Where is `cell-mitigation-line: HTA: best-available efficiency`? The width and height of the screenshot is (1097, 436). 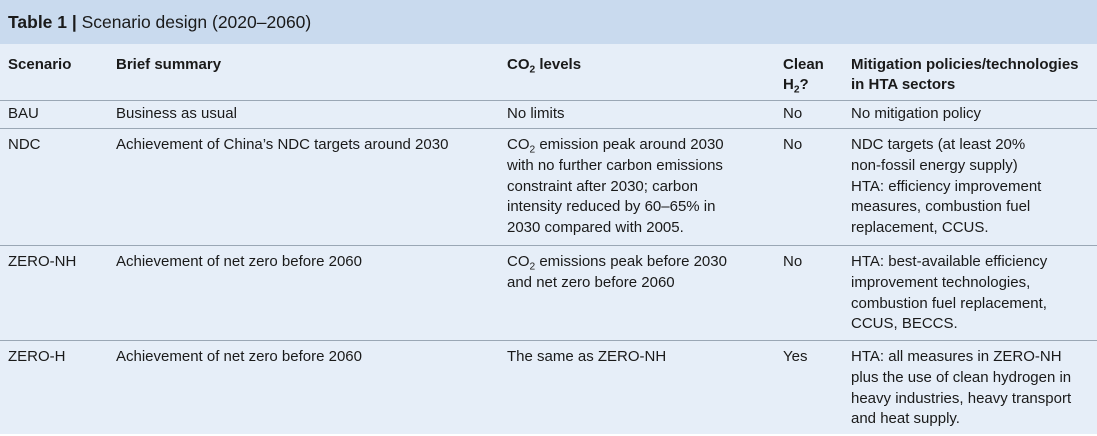
cell-mitigation-line: HTA: best-available efficiency is located at coordinates (949, 261).